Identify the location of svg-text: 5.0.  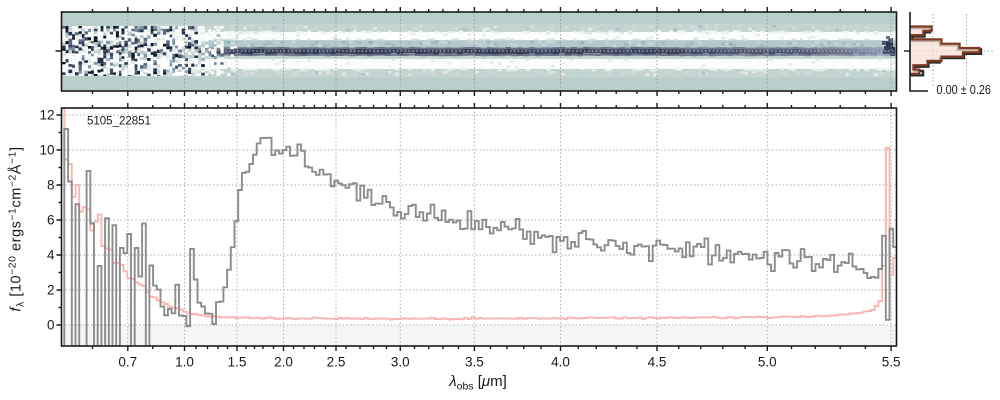
(767, 362).